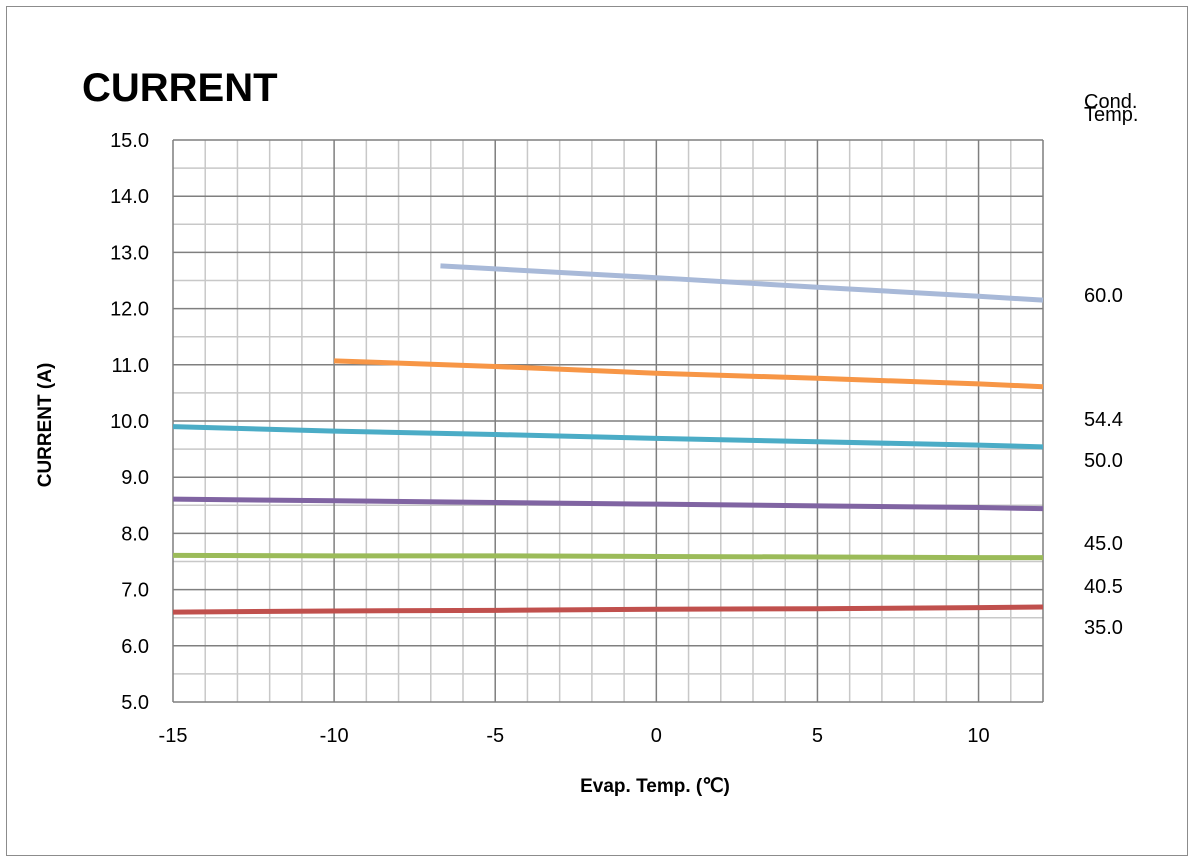  Describe the element at coordinates (130, 366) in the screenshot. I see `y-tick-label: 11.0` at that location.